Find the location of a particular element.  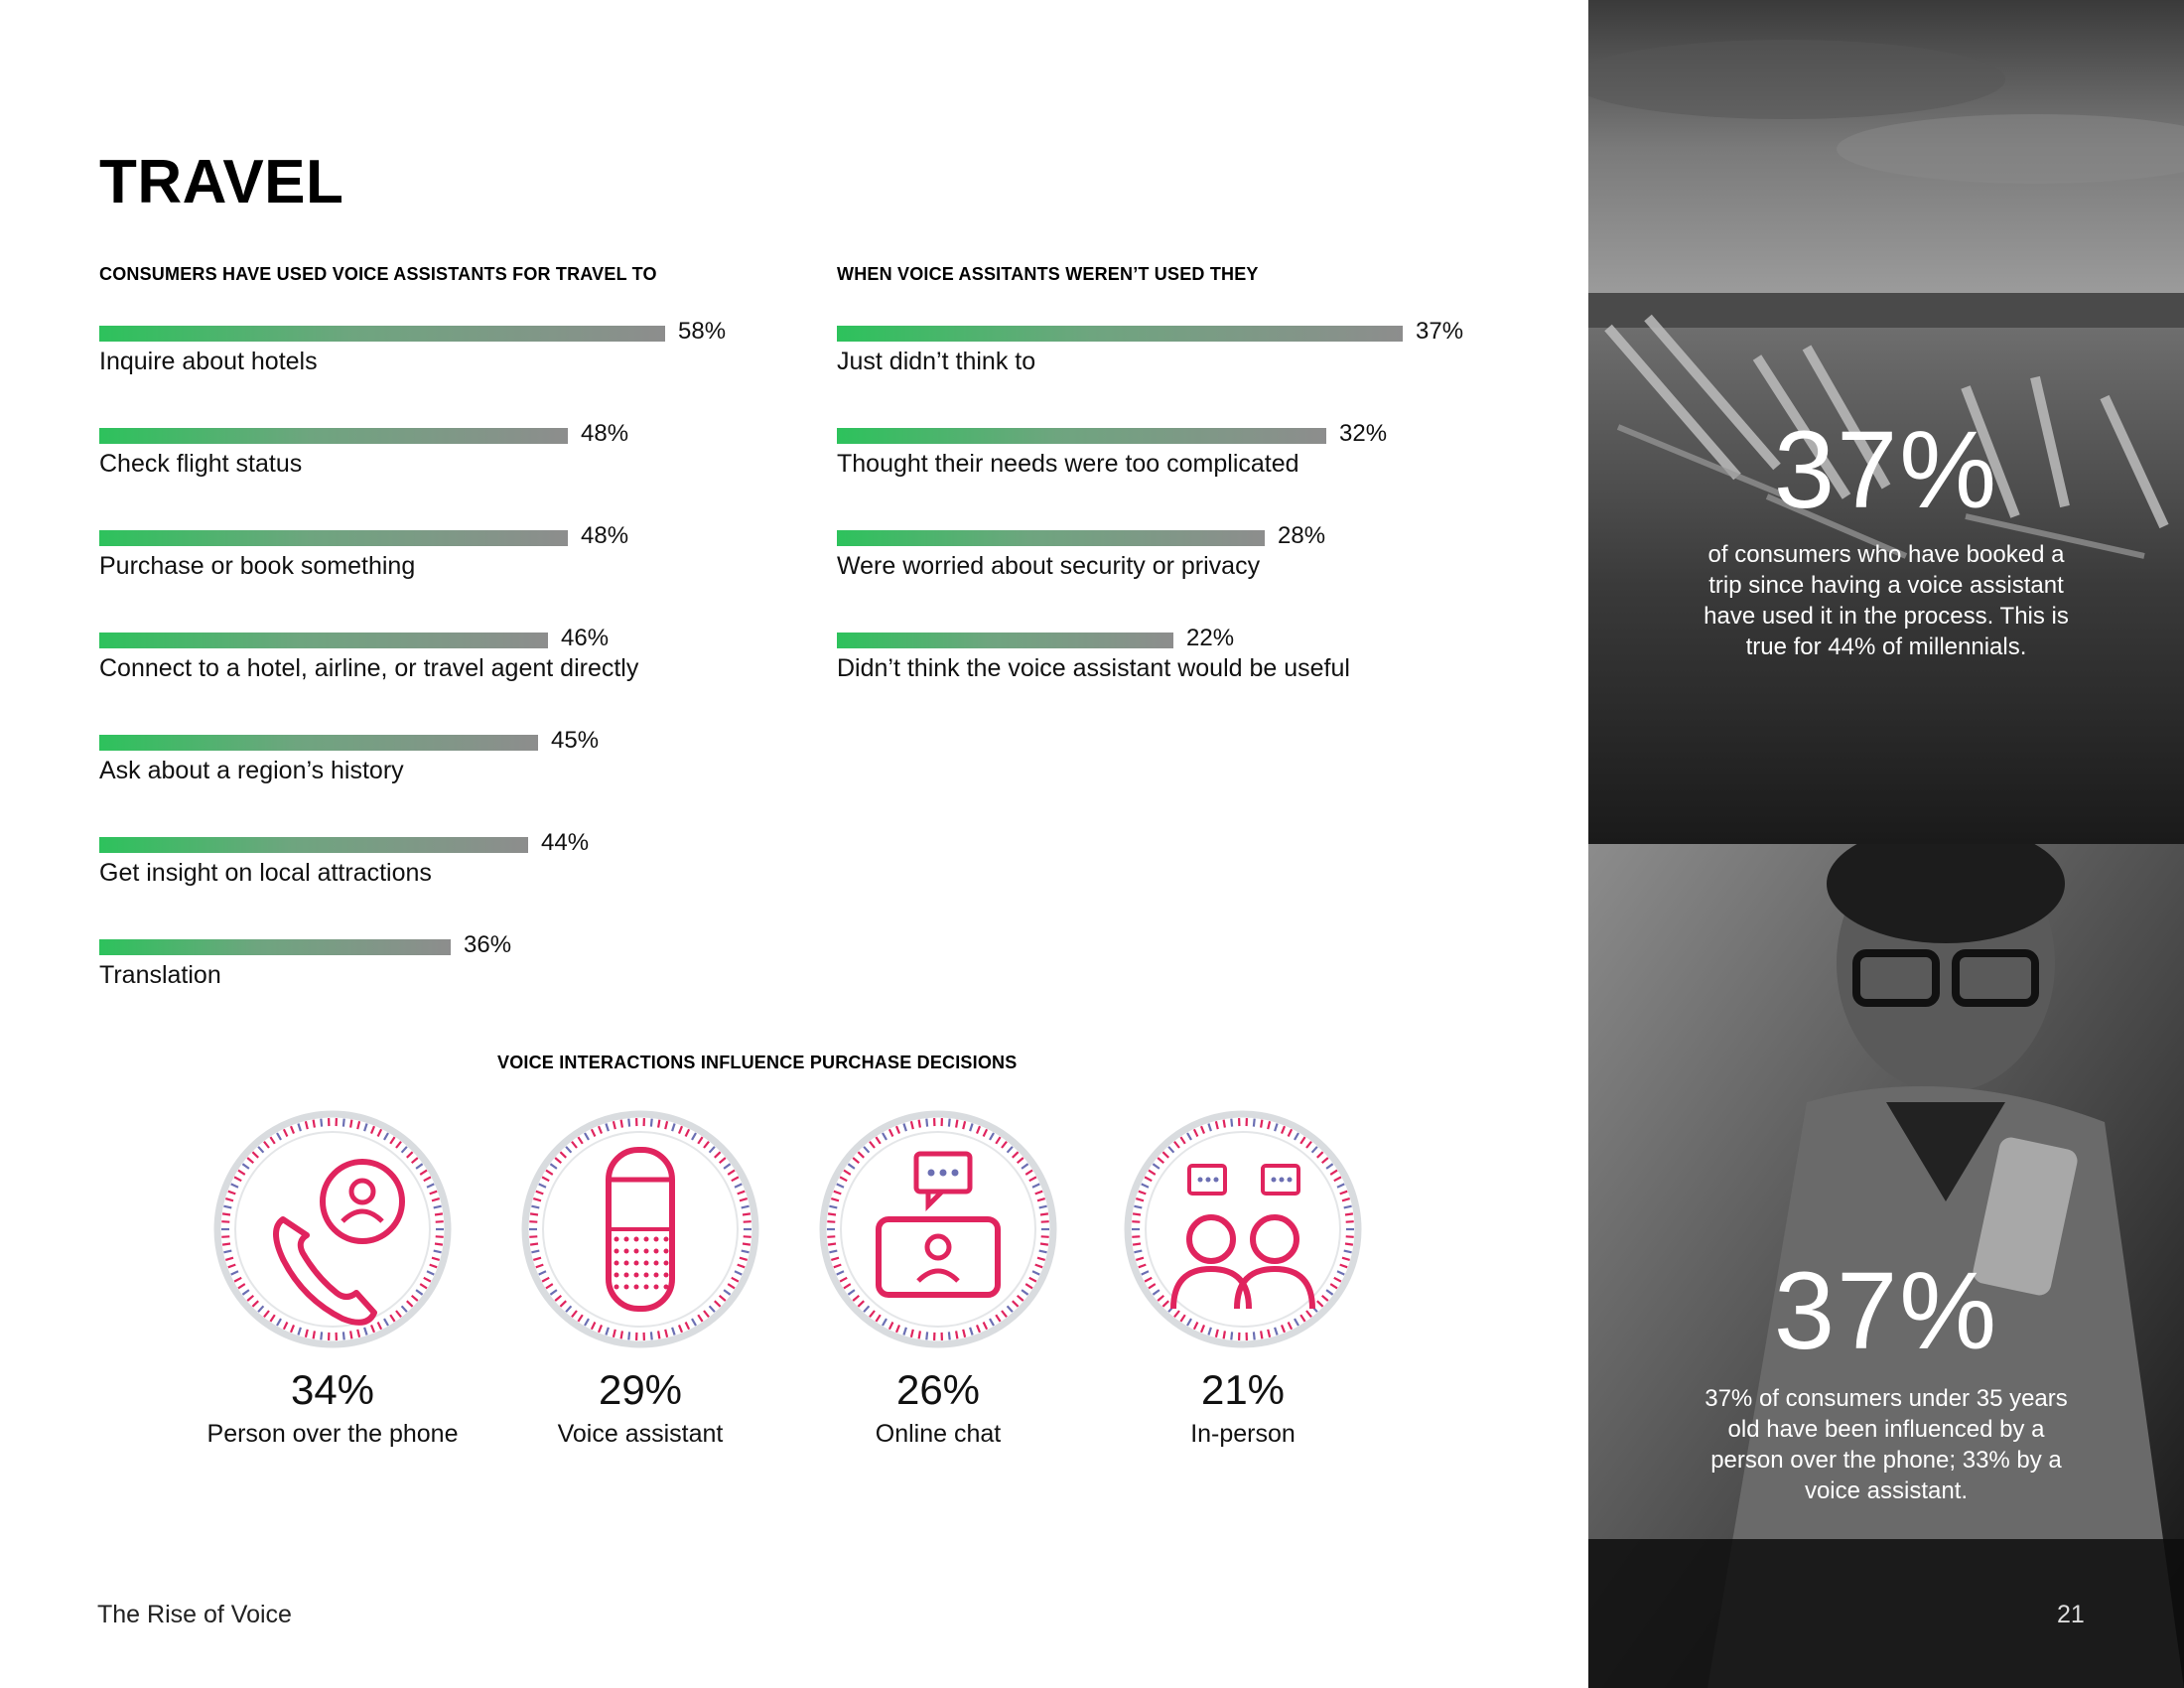

footer-document-title: The Rise of Voice is located at coordinates (194, 1614).